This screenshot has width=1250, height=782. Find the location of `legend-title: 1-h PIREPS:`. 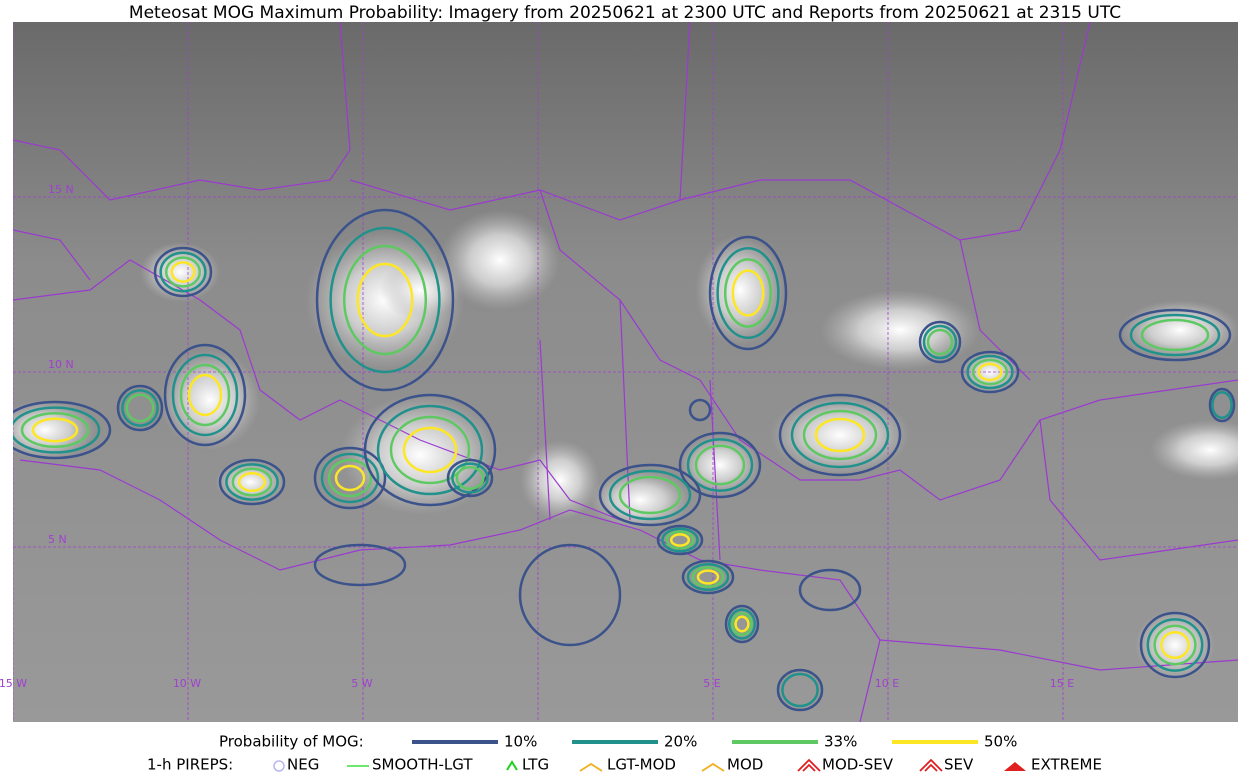

legend-title: 1-h PIREPS: is located at coordinates (190, 765).